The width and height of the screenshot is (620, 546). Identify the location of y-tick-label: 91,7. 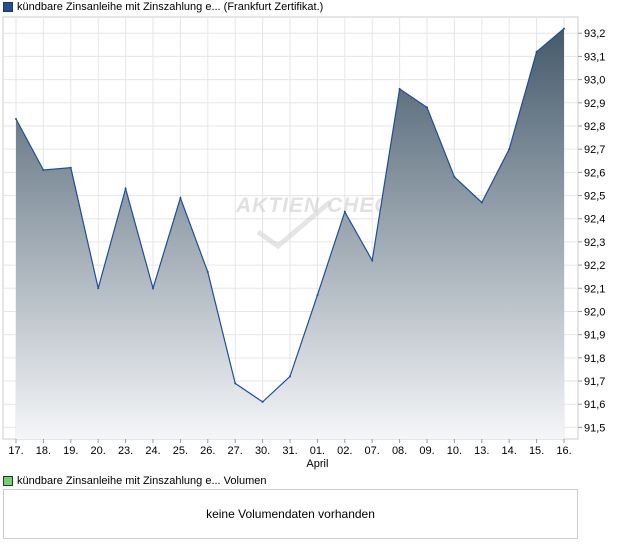
(594, 382).